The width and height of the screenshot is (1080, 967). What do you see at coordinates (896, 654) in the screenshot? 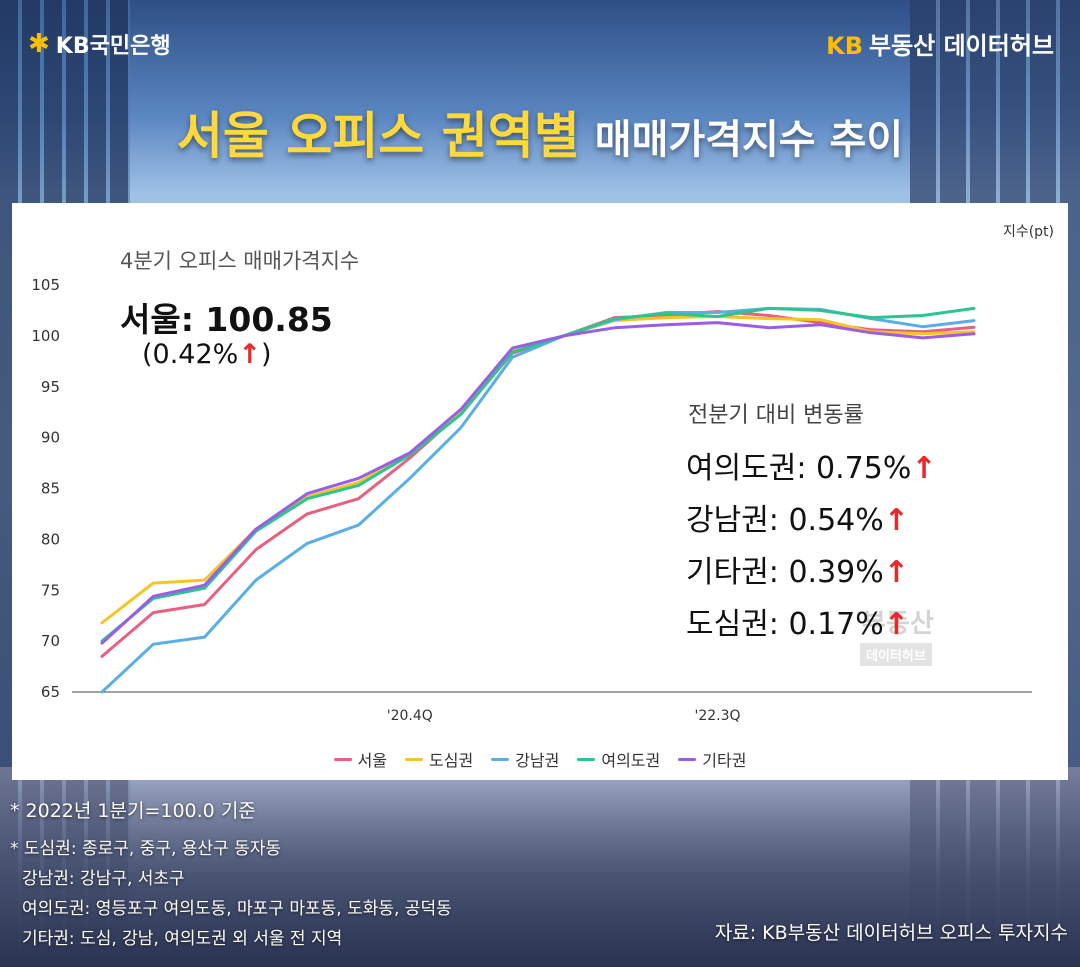
I see `watermark-sub: 데이터허브` at bounding box center [896, 654].